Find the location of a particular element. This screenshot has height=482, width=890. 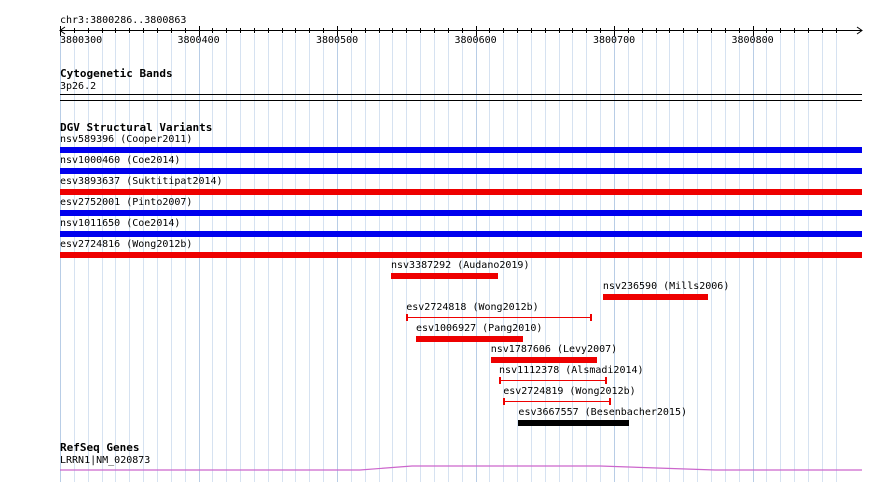

ruler-tick-label: 3800800 is located at coordinates (752, 40).